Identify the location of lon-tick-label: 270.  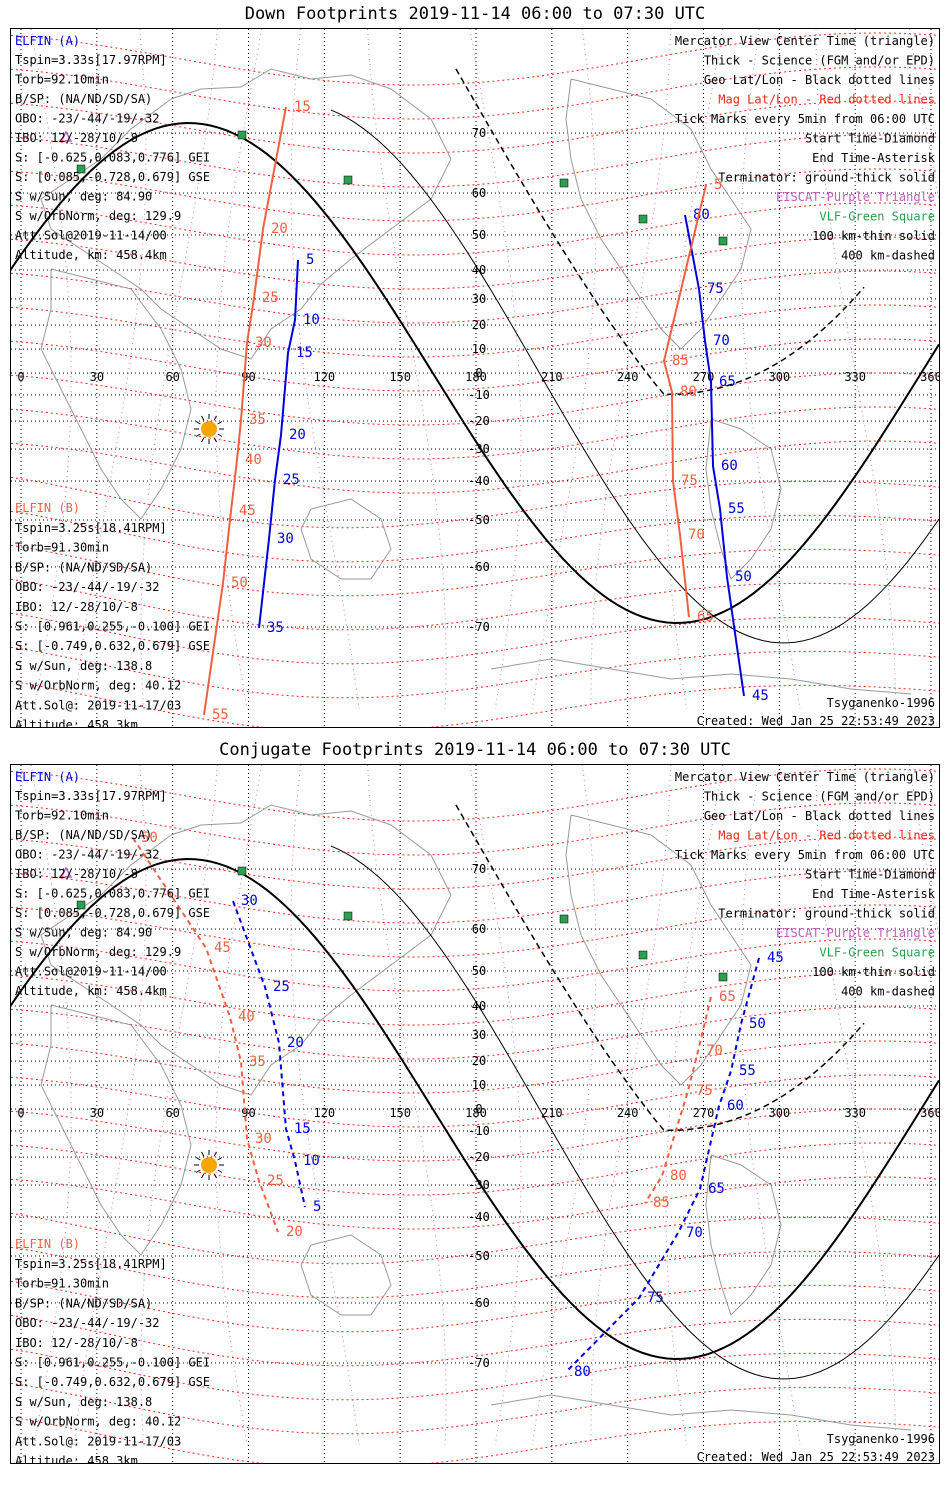
(704, 1113).